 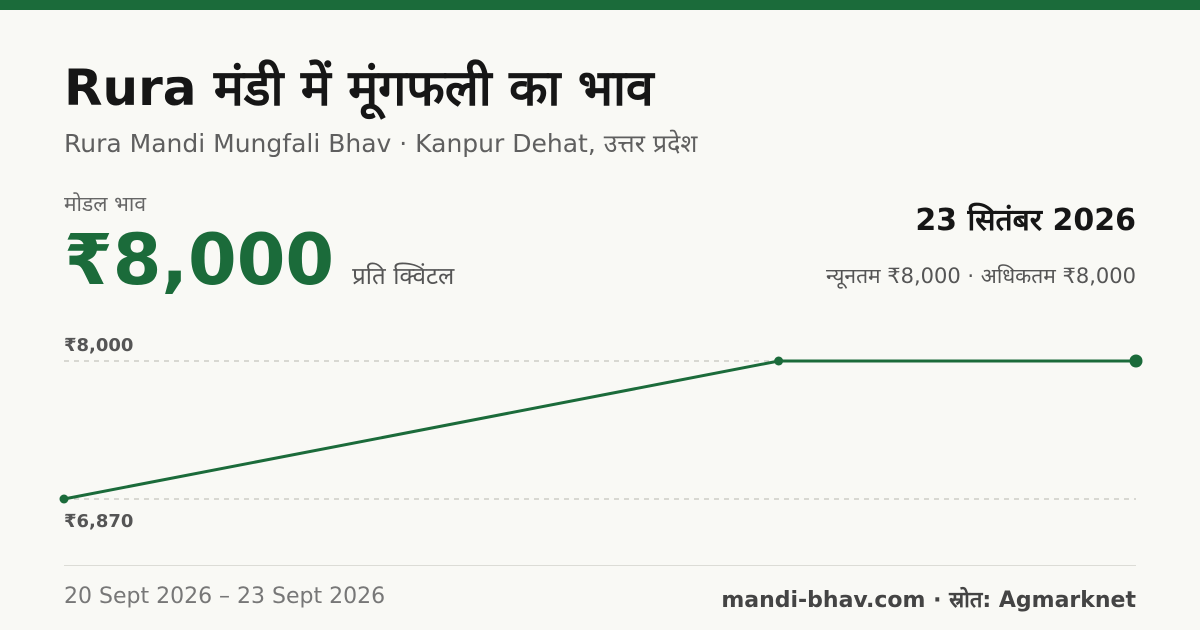 What do you see at coordinates (359, 88) in the screenshot?
I see `page-title: Rura मंडी में मूंगफली का भाव` at bounding box center [359, 88].